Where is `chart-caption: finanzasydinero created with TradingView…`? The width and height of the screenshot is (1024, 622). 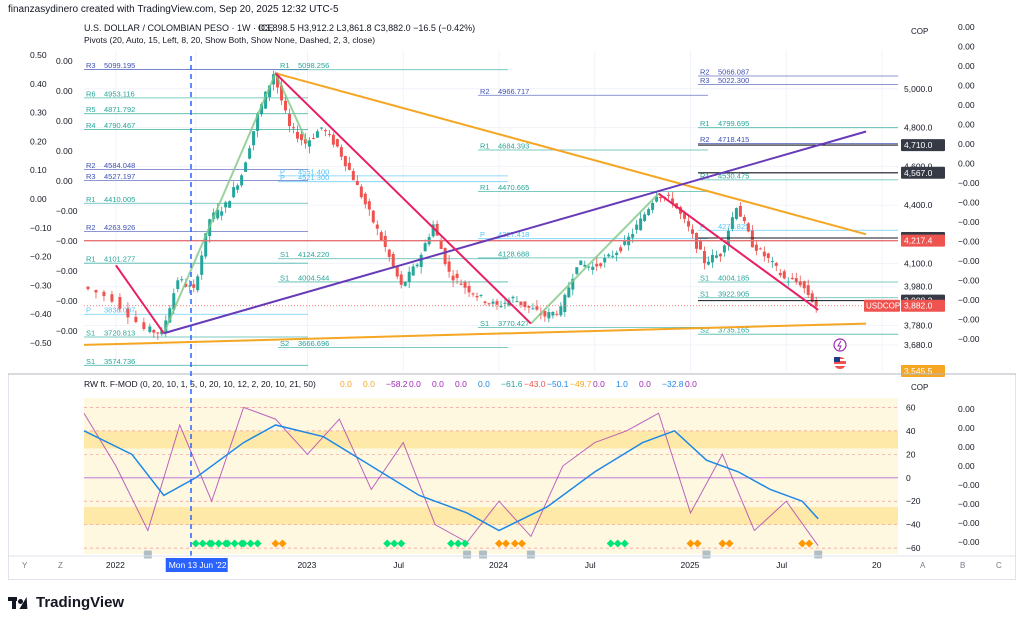
chart-caption: finanzasydinero created with TradingView… is located at coordinates (173, 9).